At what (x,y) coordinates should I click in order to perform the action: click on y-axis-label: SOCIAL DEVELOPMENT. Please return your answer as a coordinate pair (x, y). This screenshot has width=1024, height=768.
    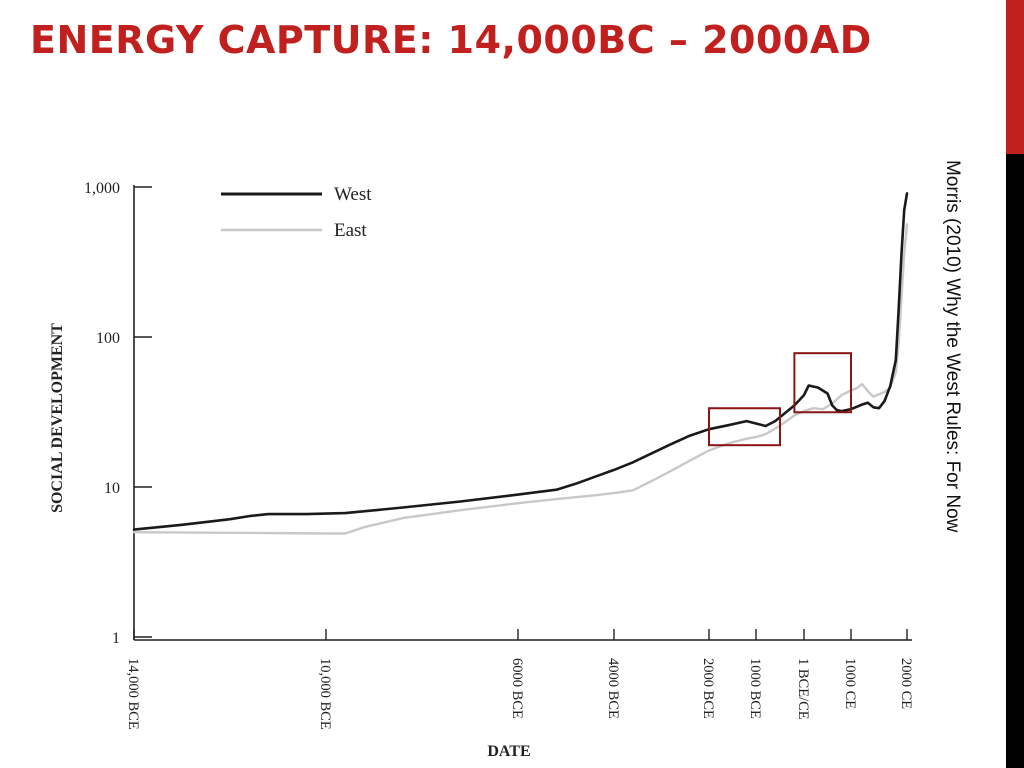
    Looking at the image, I should click on (57, 418).